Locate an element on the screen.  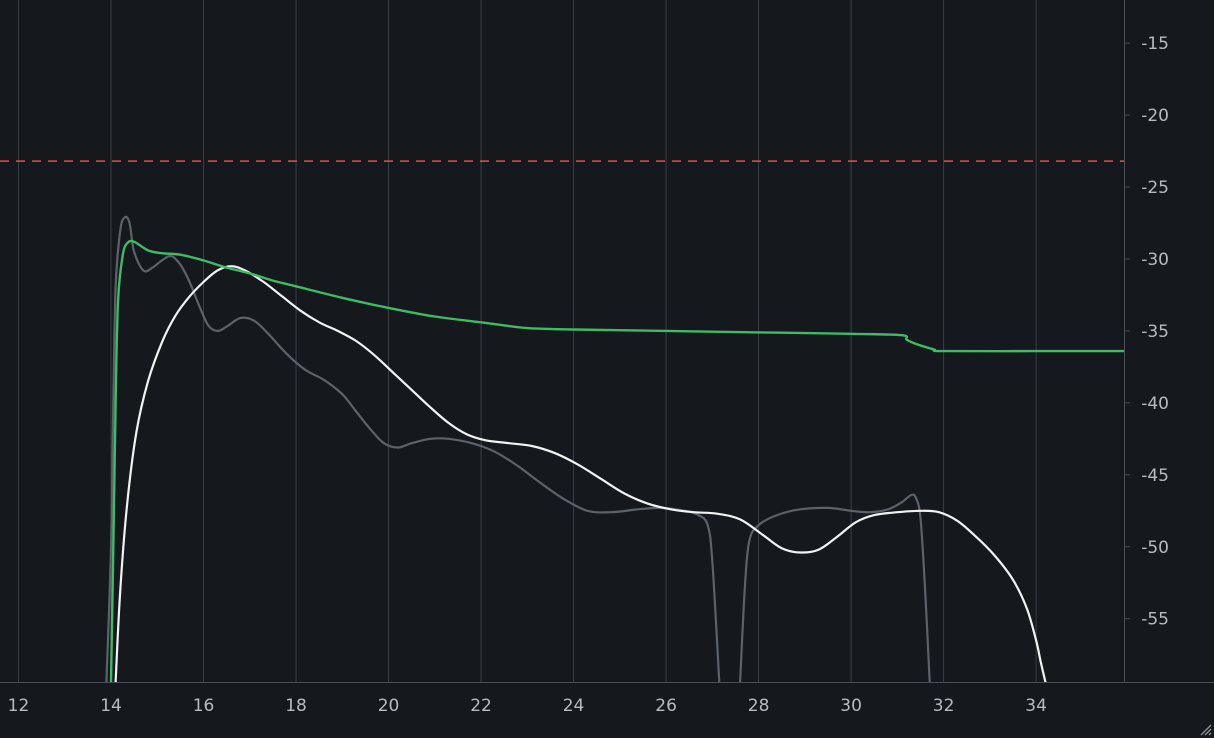
x-tick-label: 18 is located at coordinates (296, 706).